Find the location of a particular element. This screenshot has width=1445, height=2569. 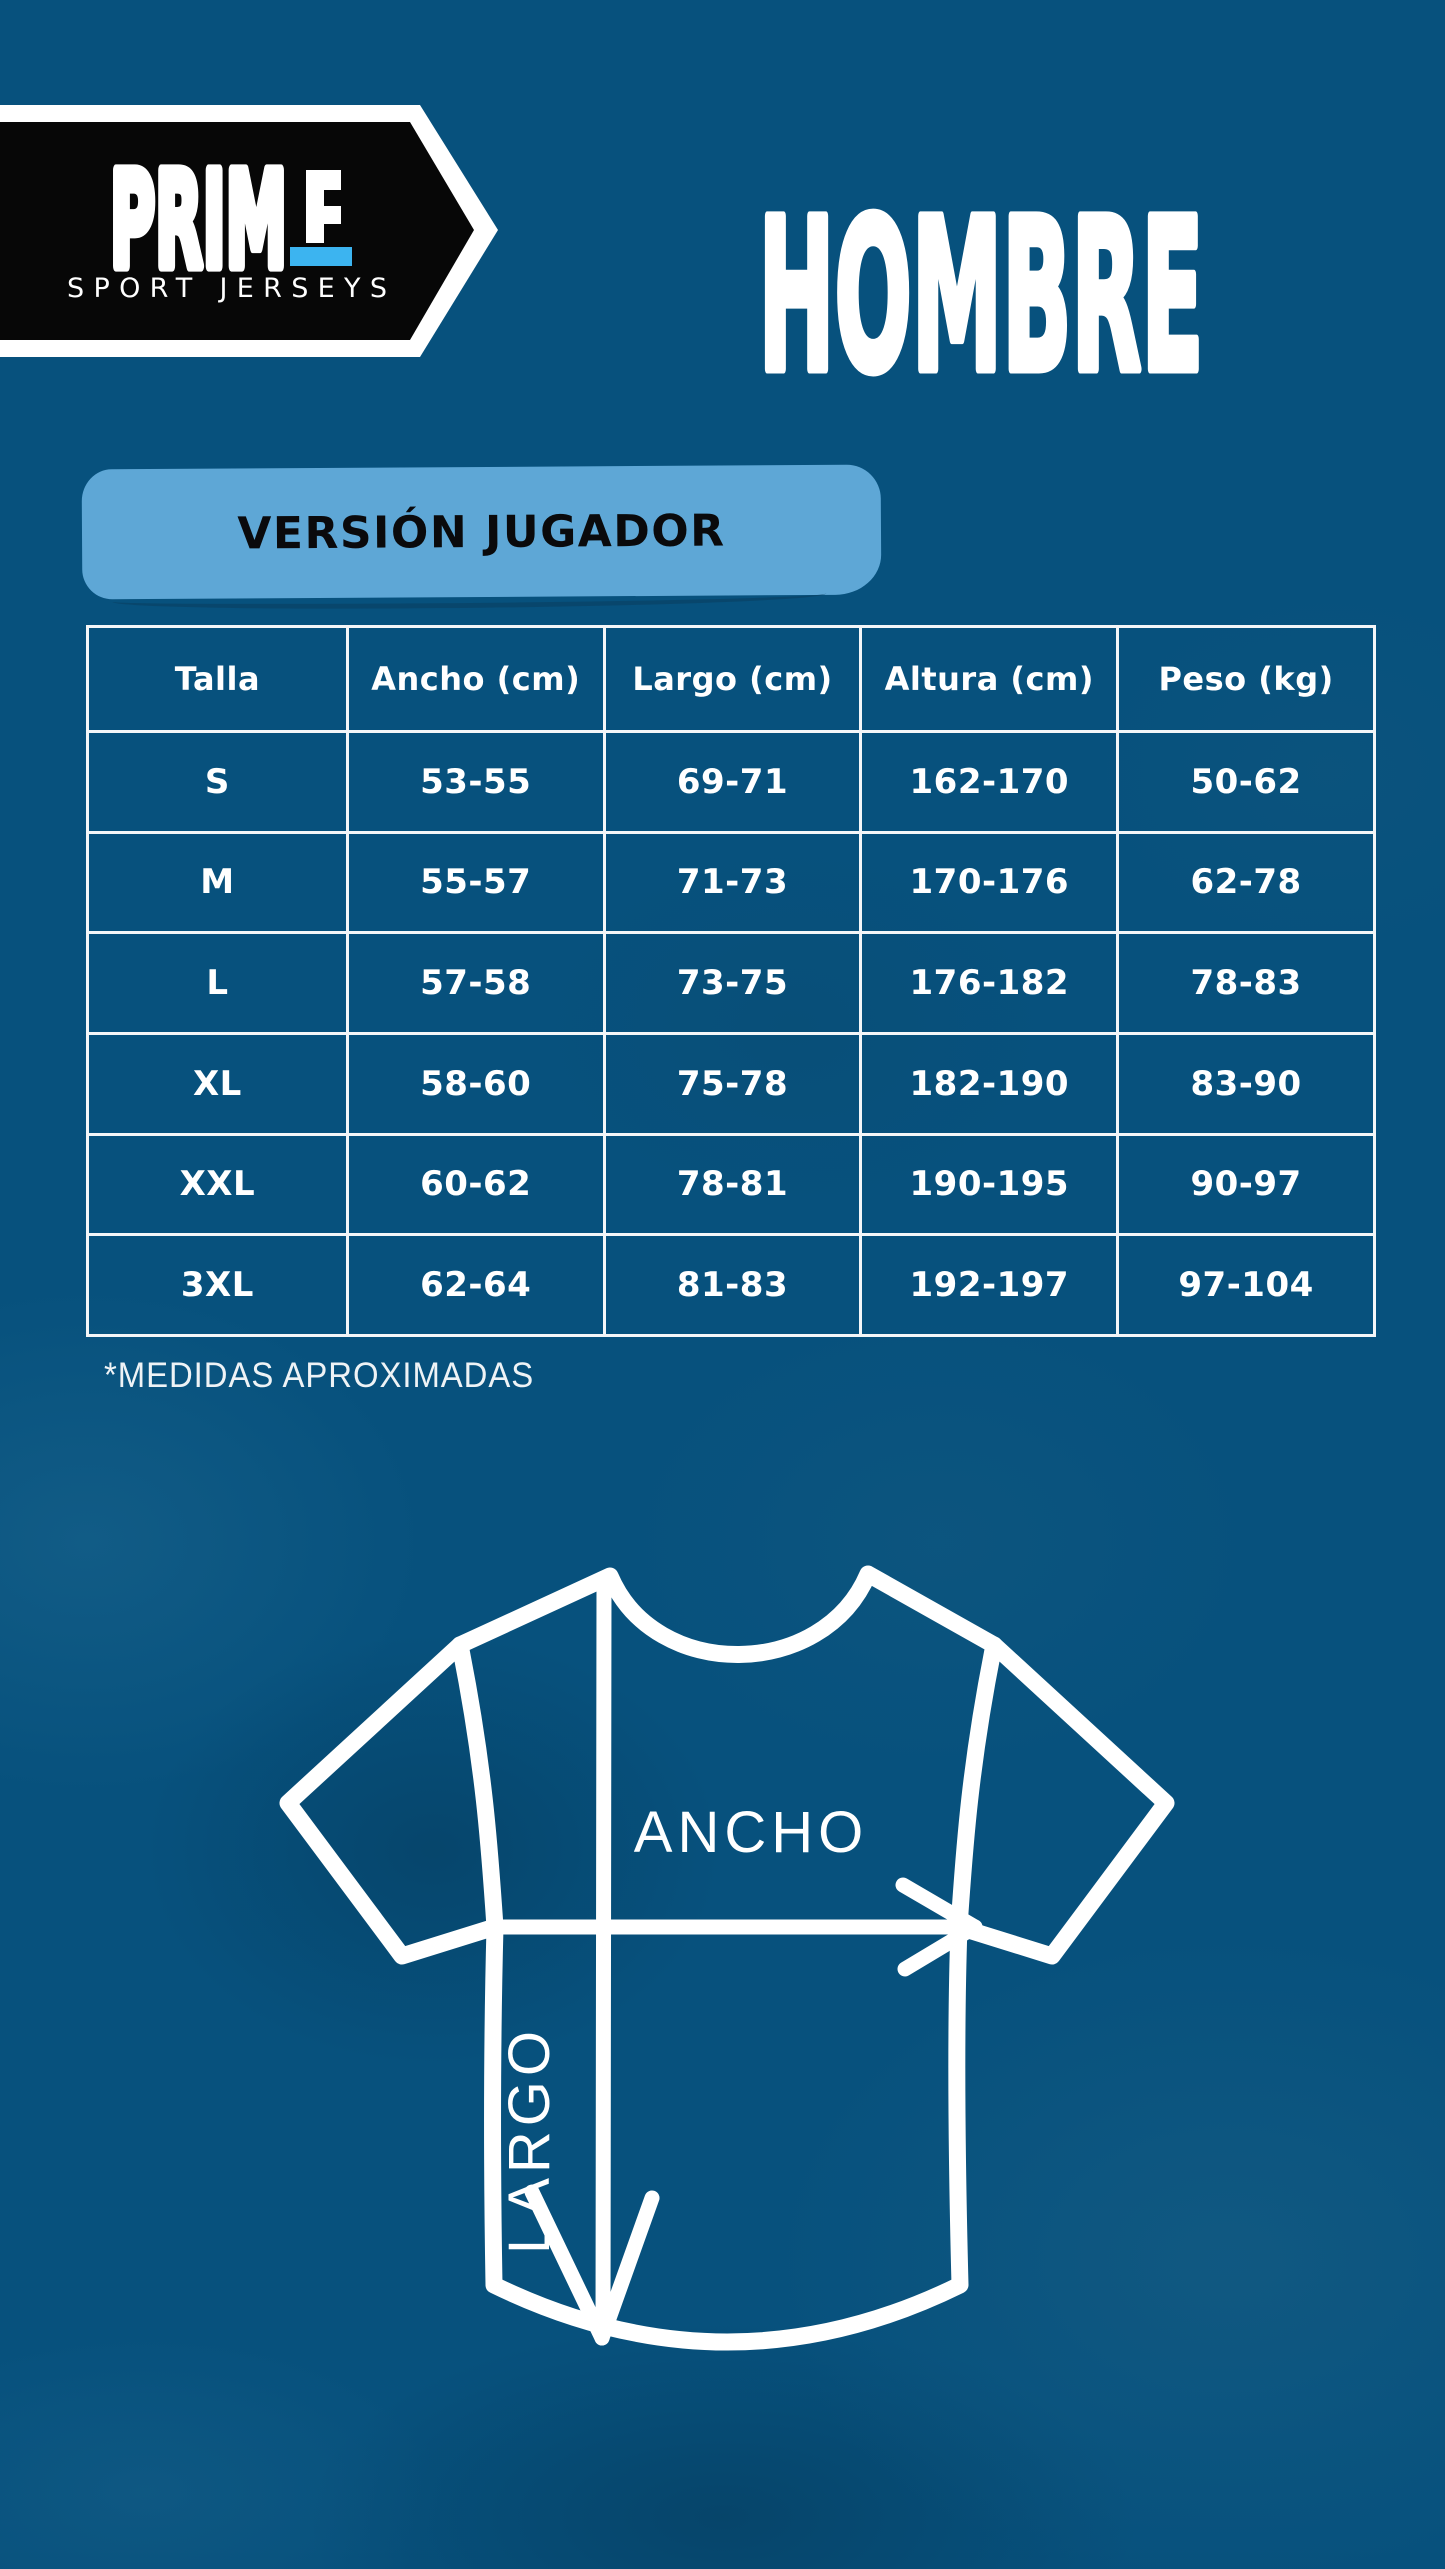

width-arrow-icon is located at coordinates (736, 1927).